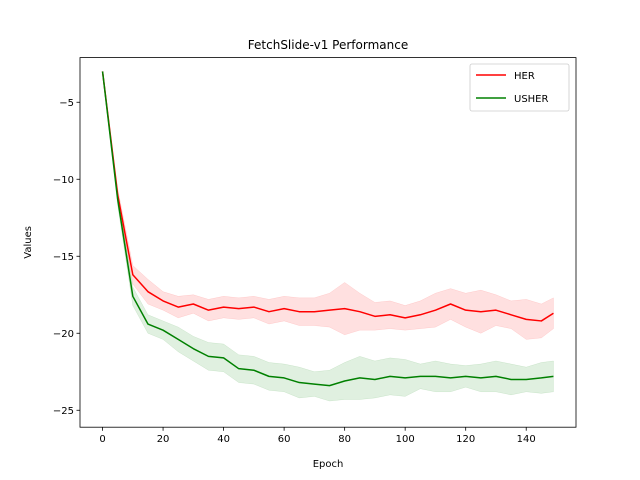 The image size is (640, 480). Describe the element at coordinates (63, 411) in the screenshot. I see `y-tick-label: −25` at that location.